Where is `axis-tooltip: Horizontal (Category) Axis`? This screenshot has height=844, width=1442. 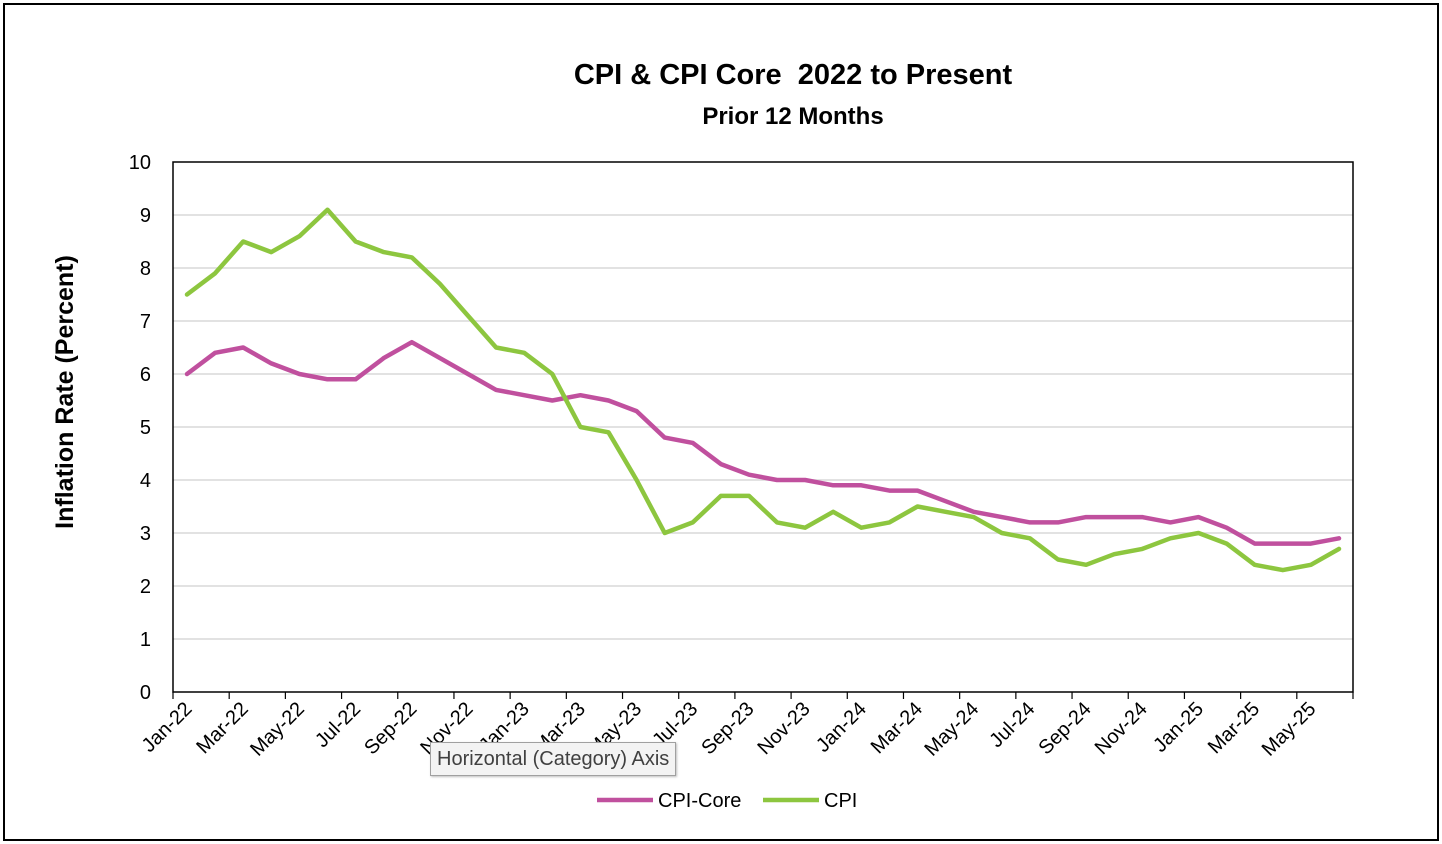
axis-tooltip: Horizontal (Category) Axis is located at coordinates (553, 759).